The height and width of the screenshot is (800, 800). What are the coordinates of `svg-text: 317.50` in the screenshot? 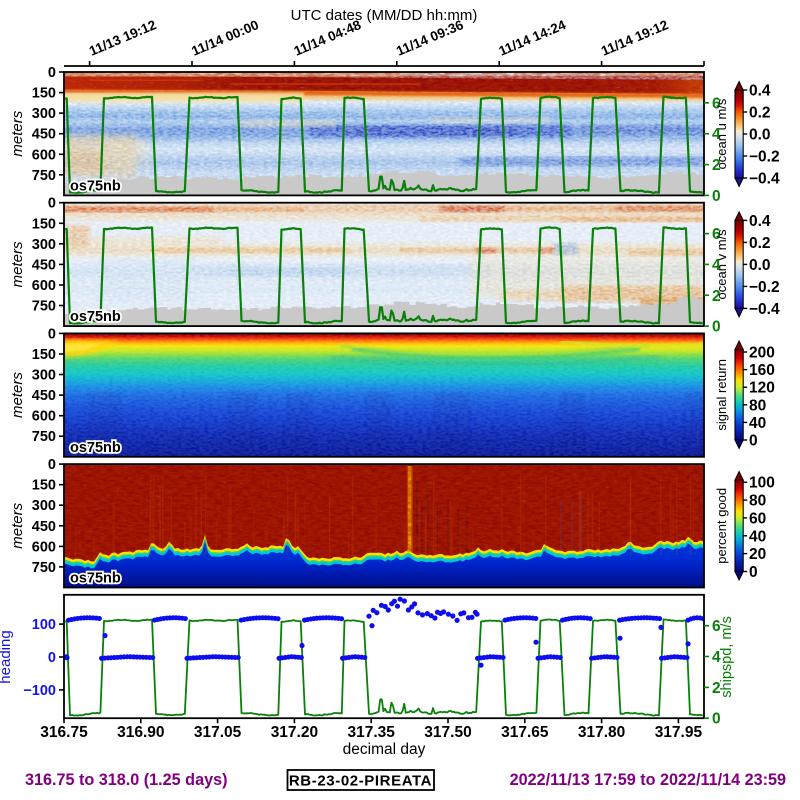 It's located at (447, 732).